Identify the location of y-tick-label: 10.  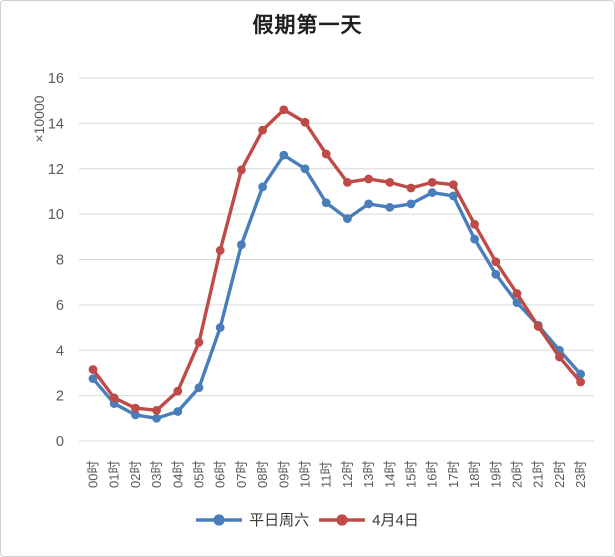
(56, 215).